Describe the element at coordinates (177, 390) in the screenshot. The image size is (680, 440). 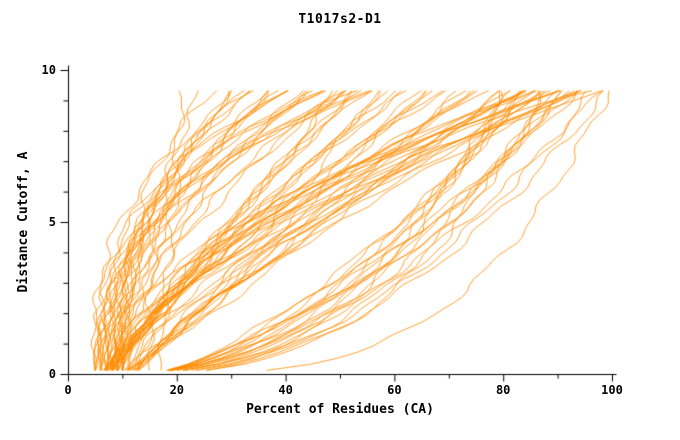
I see `x-tick-label: 20` at that location.